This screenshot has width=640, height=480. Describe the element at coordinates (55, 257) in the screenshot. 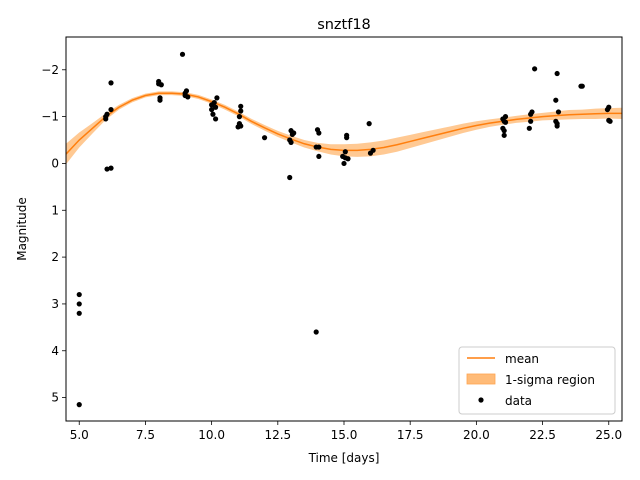

I see `y-tick-label: 2` at that location.